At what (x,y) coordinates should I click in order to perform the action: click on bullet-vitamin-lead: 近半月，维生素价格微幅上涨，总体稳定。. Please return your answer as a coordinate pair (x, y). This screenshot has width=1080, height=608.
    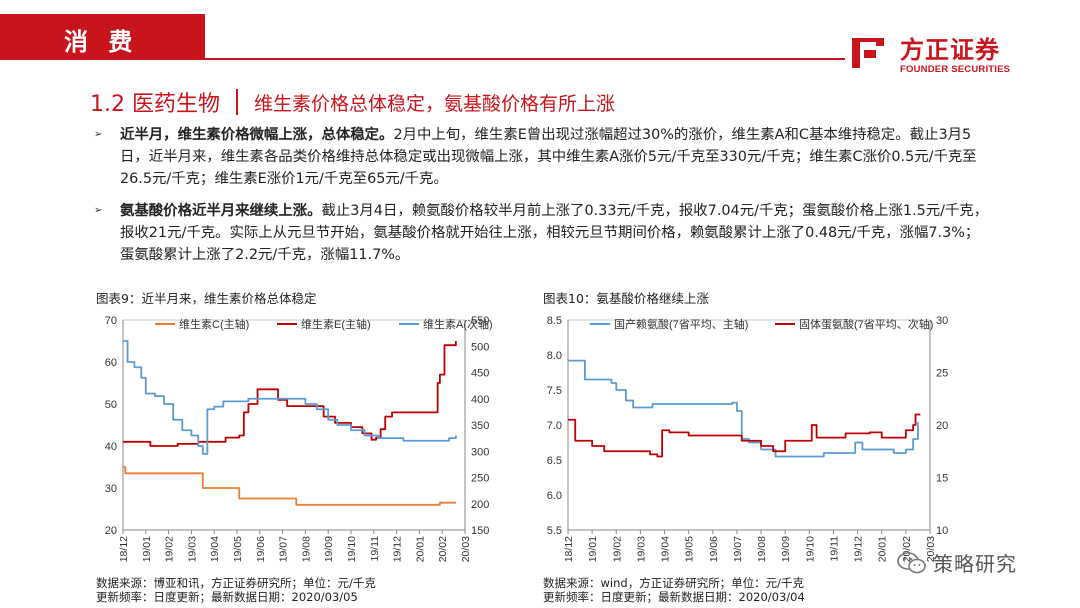
    Looking at the image, I should click on (257, 135).